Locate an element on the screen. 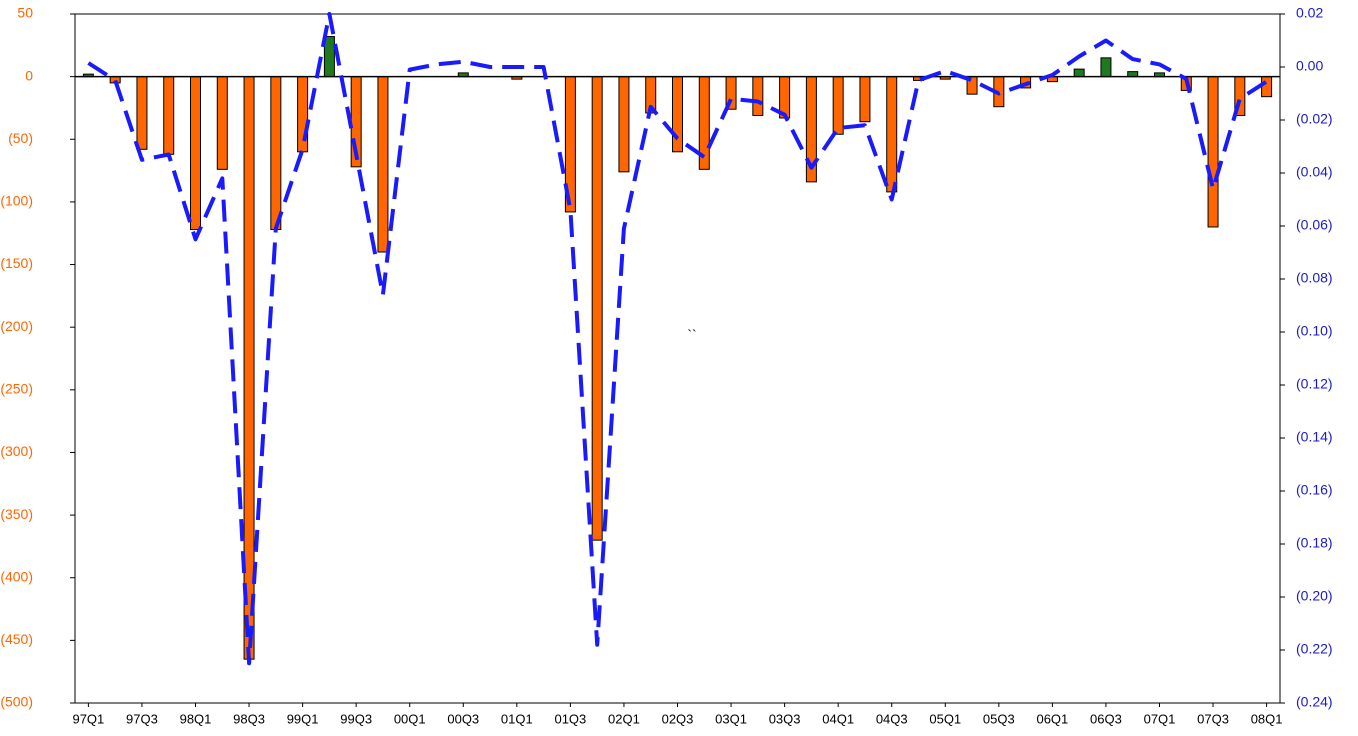 The width and height of the screenshot is (1358, 736). x-tick-label: 04Q3 is located at coordinates (892, 718).